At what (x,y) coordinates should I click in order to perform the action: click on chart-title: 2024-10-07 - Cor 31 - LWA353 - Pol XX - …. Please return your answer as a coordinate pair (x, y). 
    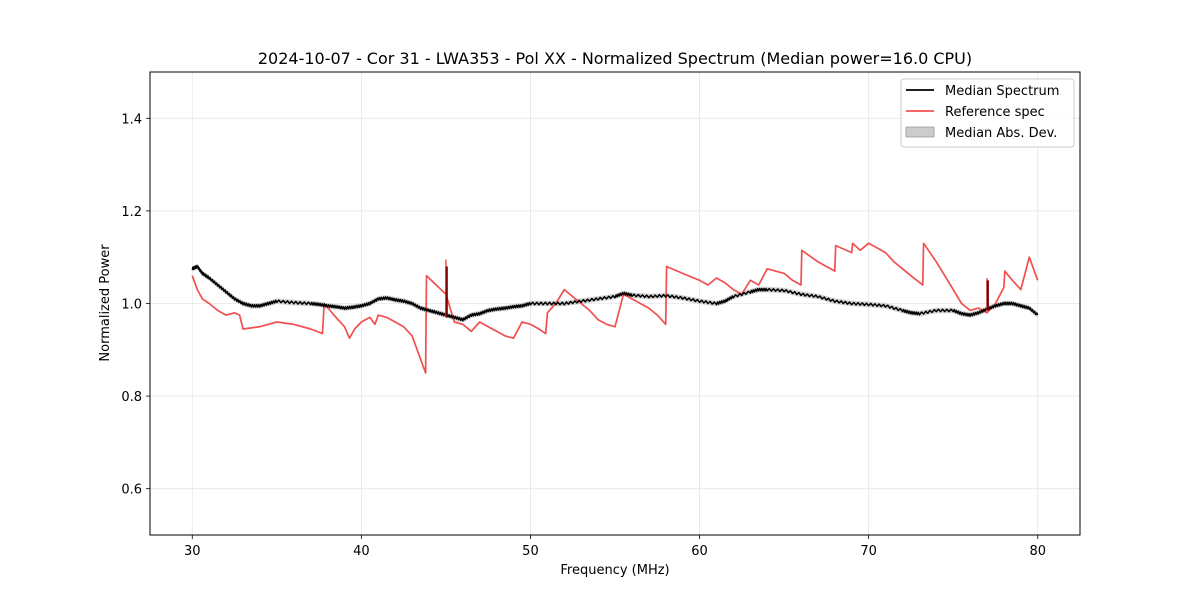
    Looking at the image, I should click on (615, 58).